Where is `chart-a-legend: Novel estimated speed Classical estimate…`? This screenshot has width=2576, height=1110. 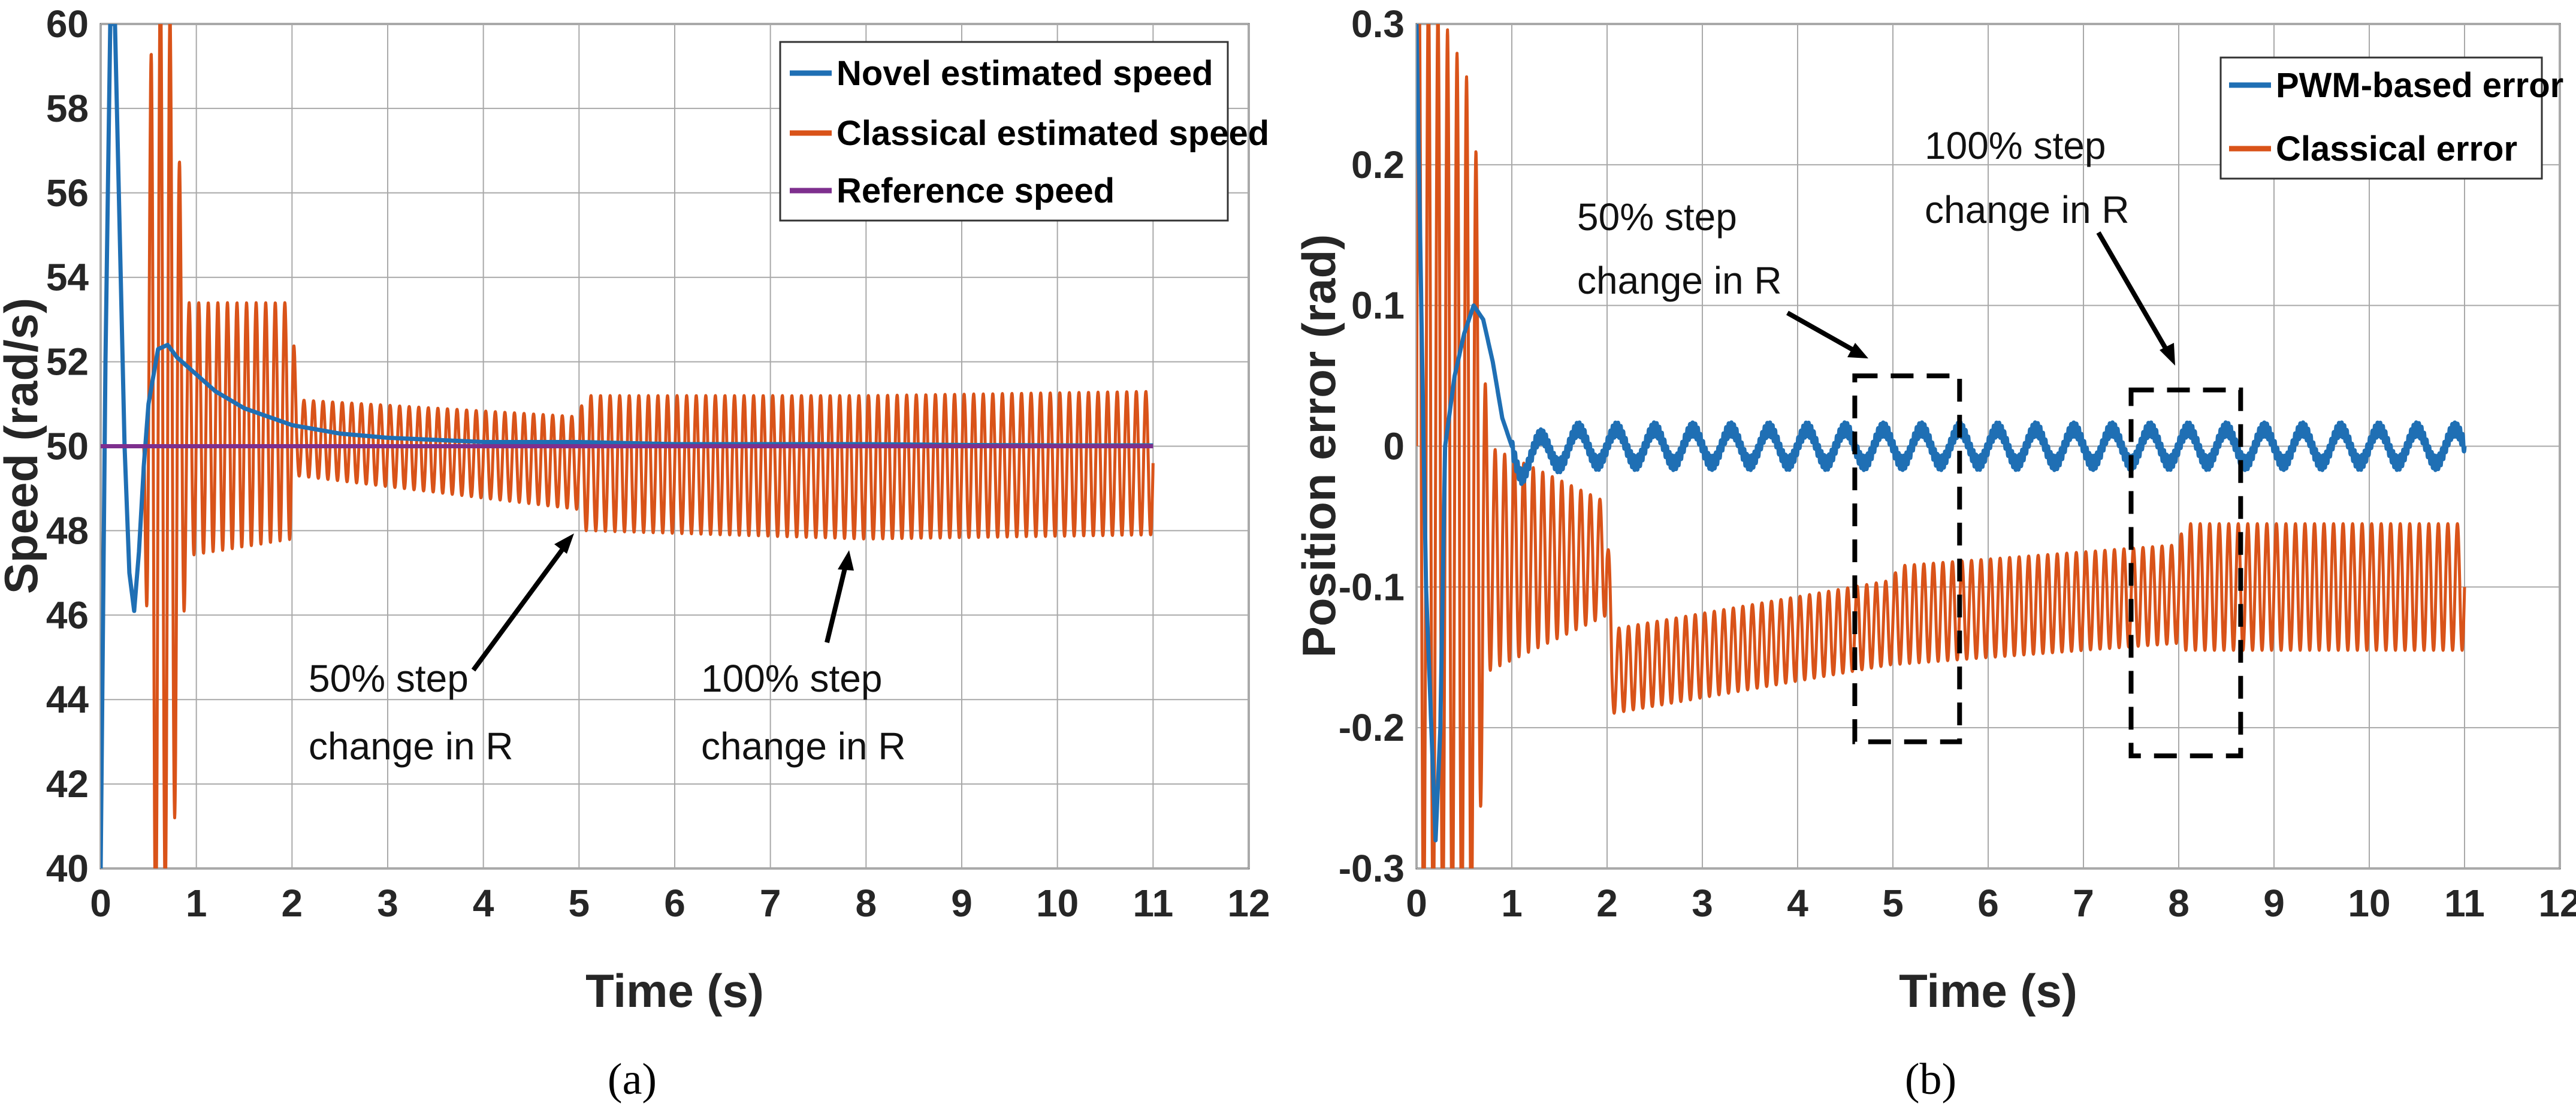
chart-a-legend: Novel estimated speed Classical estimate… is located at coordinates (1024, 131).